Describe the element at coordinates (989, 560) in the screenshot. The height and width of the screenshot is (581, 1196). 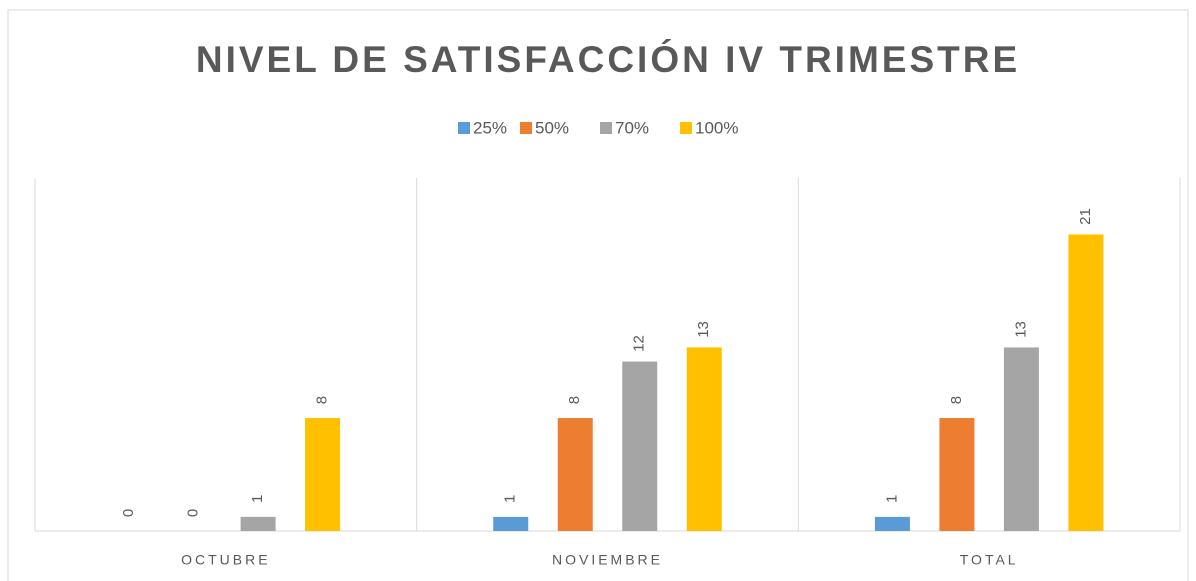
I see `x-tick-label: TOTAL` at that location.